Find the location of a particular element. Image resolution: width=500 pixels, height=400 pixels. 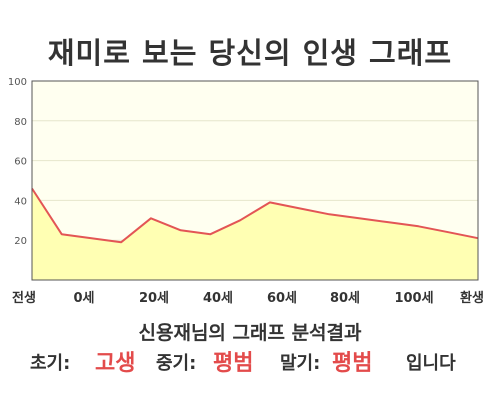

x-tick-label: 80세 is located at coordinates (345, 298).